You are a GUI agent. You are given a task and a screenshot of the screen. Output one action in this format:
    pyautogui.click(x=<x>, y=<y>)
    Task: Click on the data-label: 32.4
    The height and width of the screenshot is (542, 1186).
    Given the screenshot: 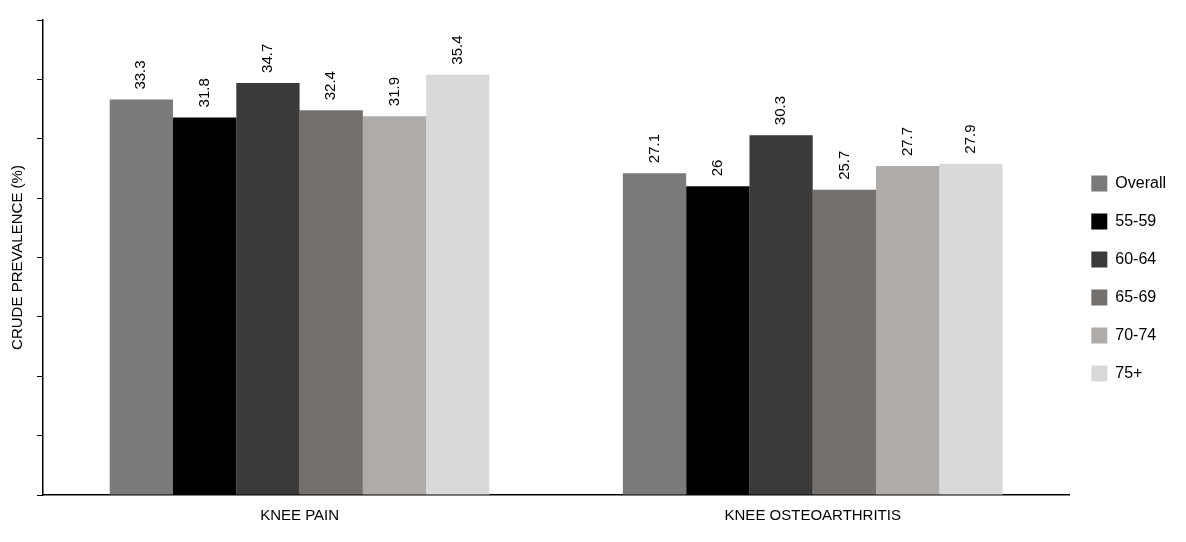 What is the action you would take?
    pyautogui.click(x=330, y=86)
    